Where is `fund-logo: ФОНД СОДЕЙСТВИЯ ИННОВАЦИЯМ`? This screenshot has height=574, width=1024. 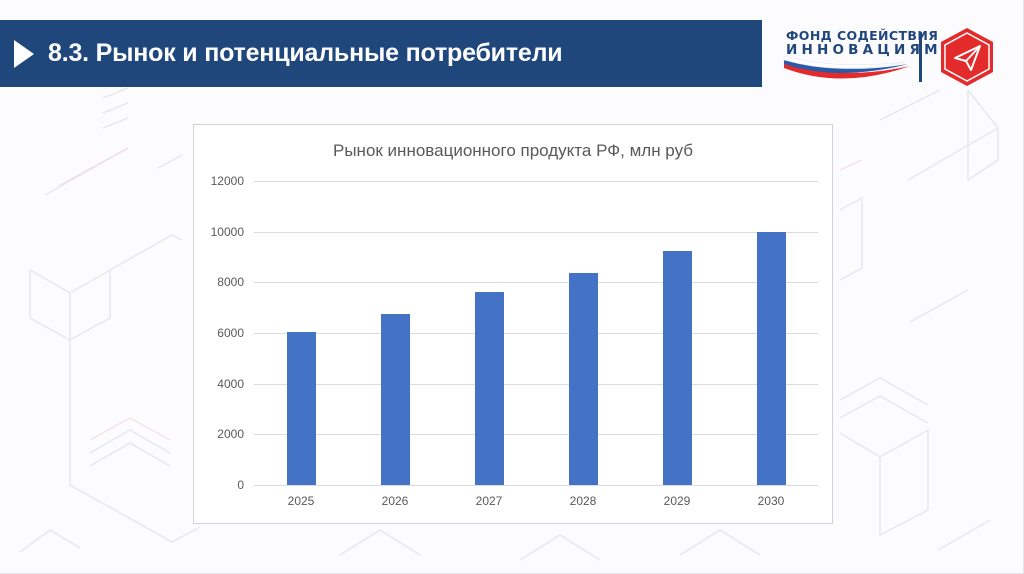
fund-logo: ФОНД СОДЕЙСТВИЯ ИННОВАЦИЯМ is located at coordinates (899, 58).